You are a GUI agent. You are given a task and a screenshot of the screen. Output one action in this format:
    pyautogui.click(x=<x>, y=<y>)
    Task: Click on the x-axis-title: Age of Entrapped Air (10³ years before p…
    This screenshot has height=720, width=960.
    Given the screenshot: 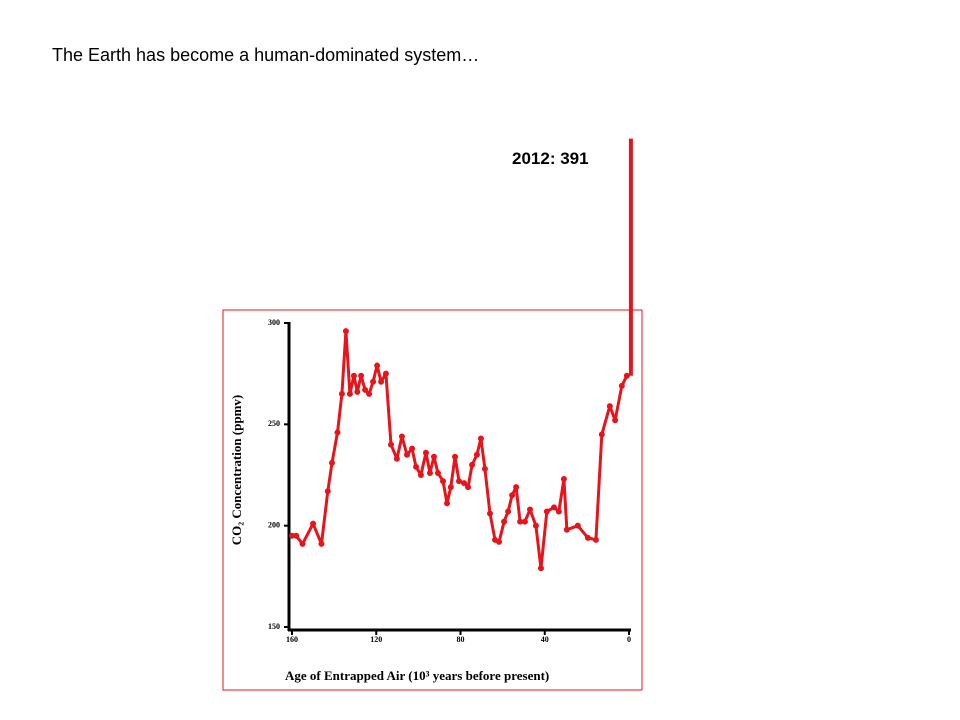 What is the action you would take?
    pyautogui.click(x=417, y=675)
    